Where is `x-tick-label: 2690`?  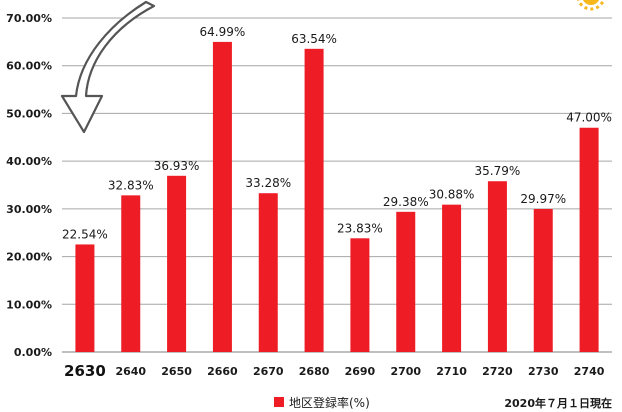 x-tick-label: 2690 is located at coordinates (360, 371).